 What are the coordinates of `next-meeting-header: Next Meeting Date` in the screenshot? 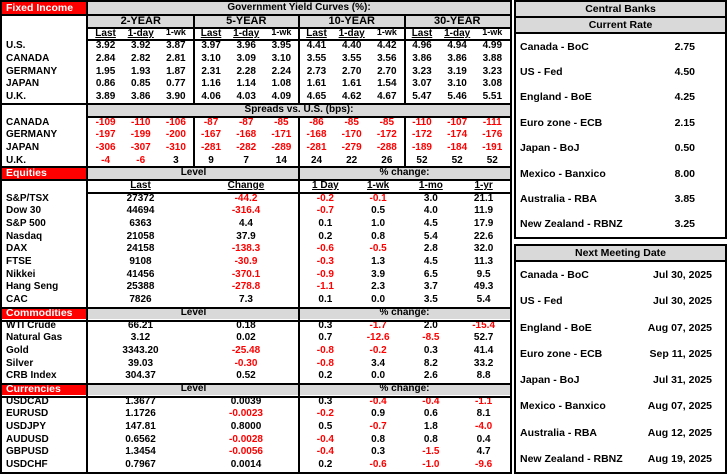 It's located at (620, 254).